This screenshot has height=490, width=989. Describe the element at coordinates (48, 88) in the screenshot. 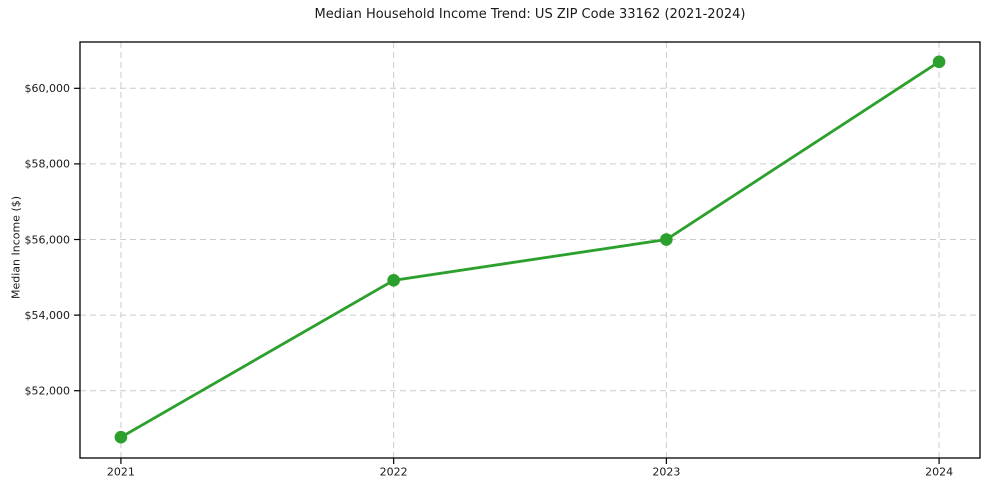

I see `y-tick-label: $60,000` at that location.